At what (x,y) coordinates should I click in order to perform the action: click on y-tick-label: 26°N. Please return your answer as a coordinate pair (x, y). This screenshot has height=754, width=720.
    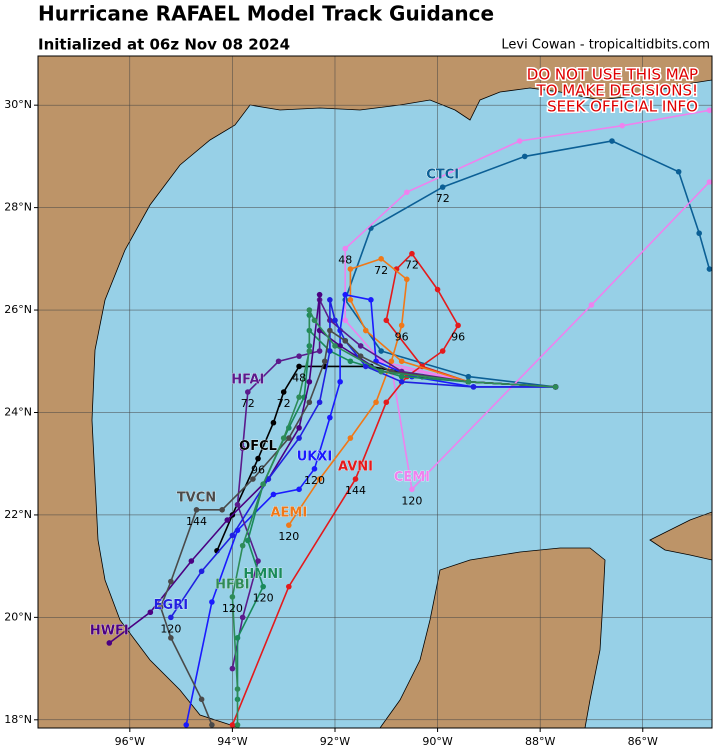
    Looking at the image, I should click on (18, 309).